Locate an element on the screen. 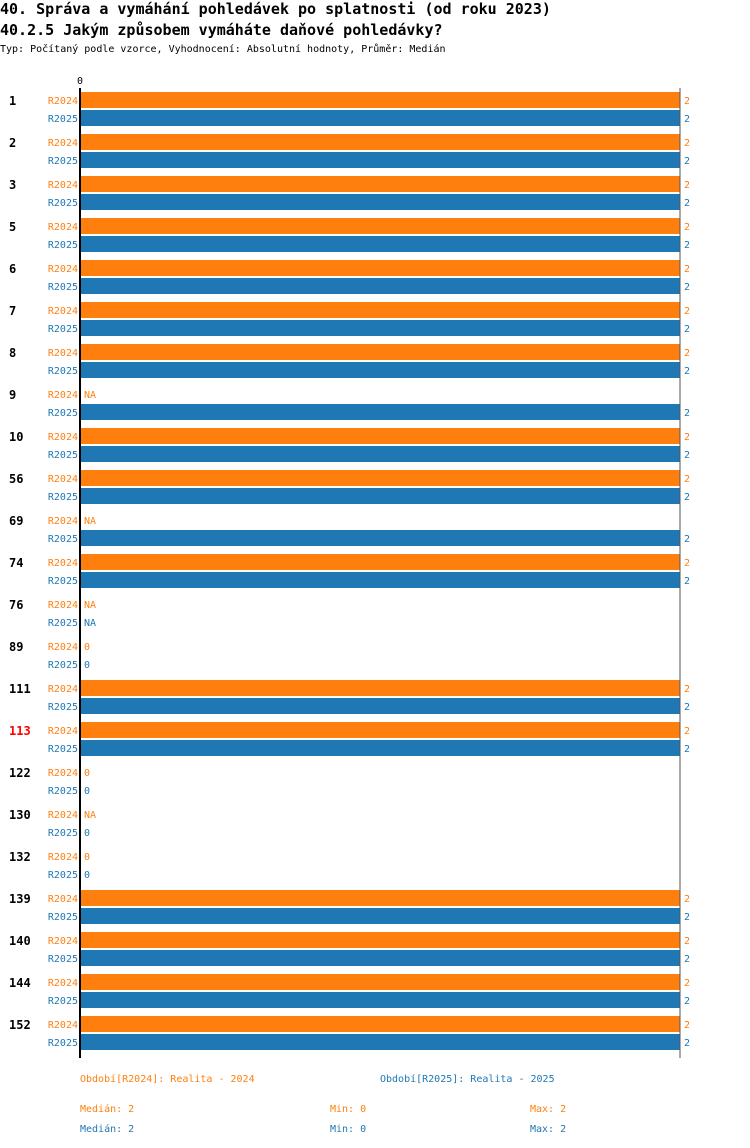 This screenshot has width=750, height=1148. stat-max-r2025: Max: 2 is located at coordinates (548, 1129).